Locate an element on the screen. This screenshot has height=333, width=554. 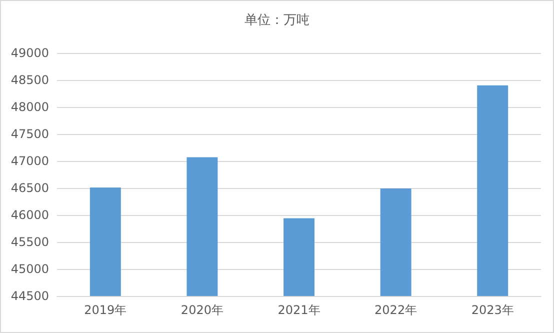
y-tick-label: 45000 is located at coordinates (29, 269).